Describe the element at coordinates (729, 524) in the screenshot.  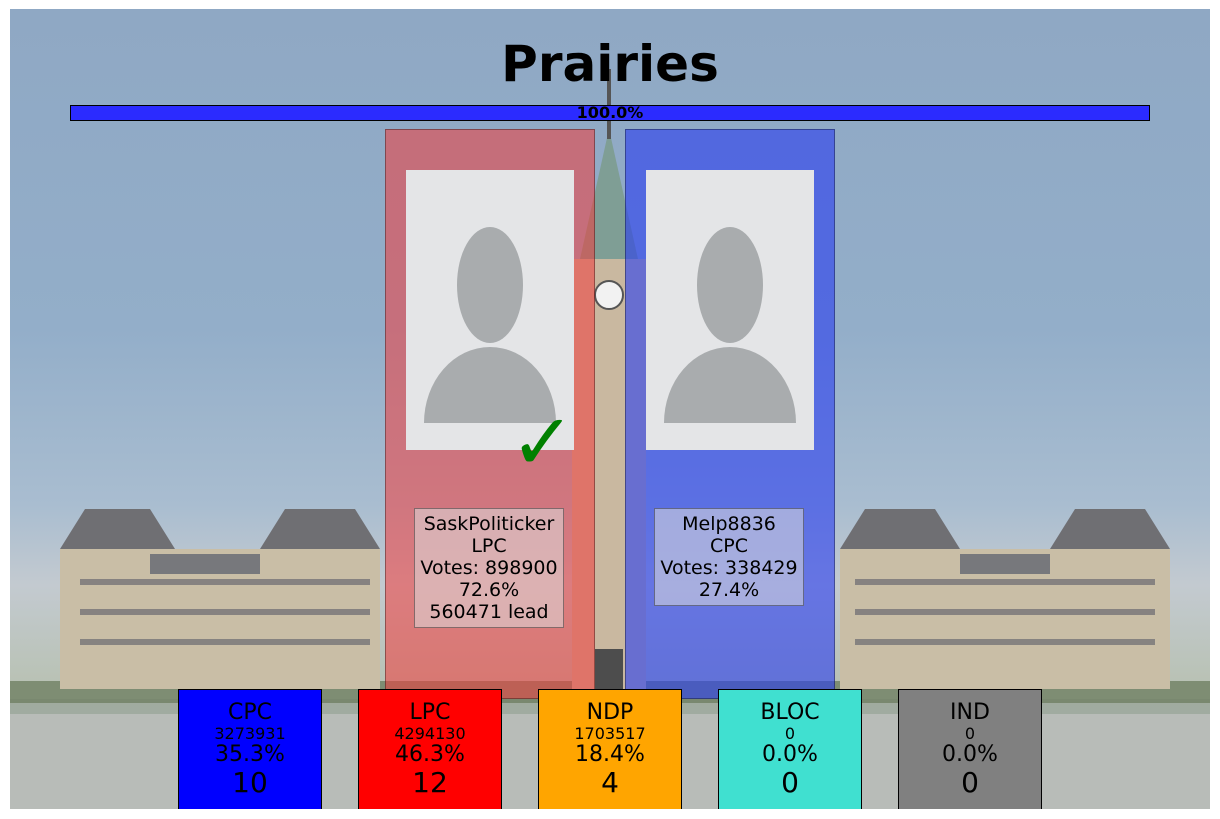
I see `candidate-name: Melp8836` at that location.